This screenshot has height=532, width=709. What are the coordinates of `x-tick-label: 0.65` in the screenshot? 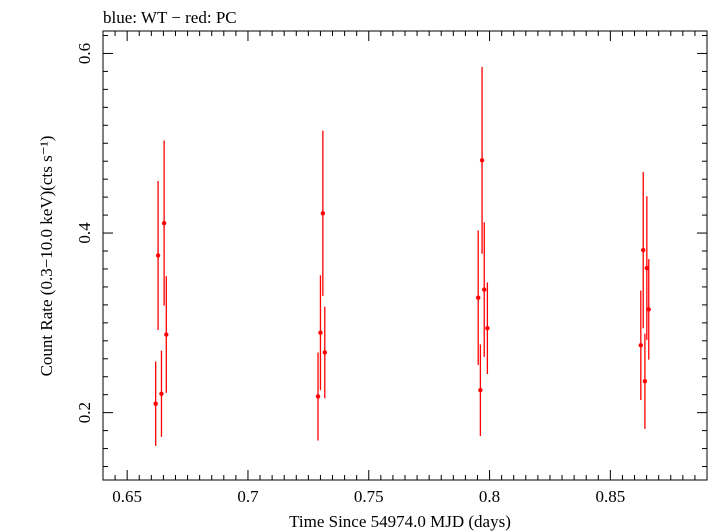 It's located at (127, 496).